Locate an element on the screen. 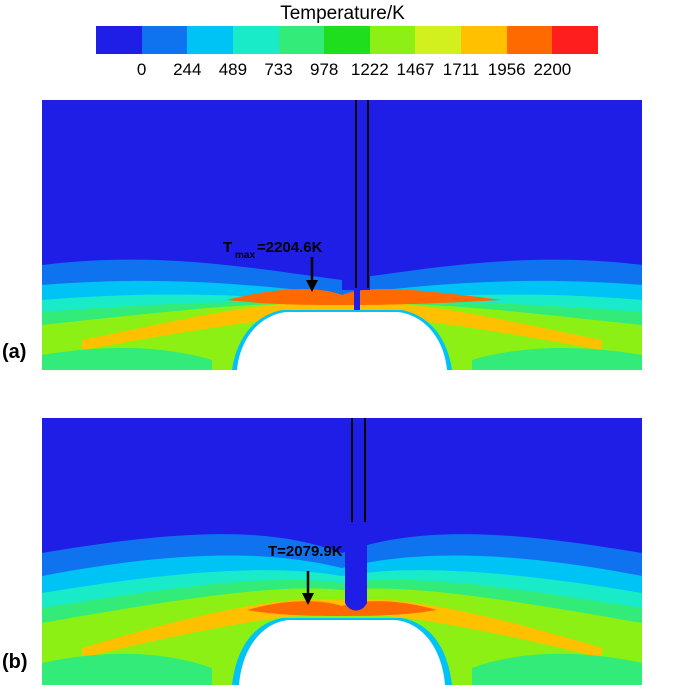  legend-tick-label: 0 is located at coordinates (141, 69).